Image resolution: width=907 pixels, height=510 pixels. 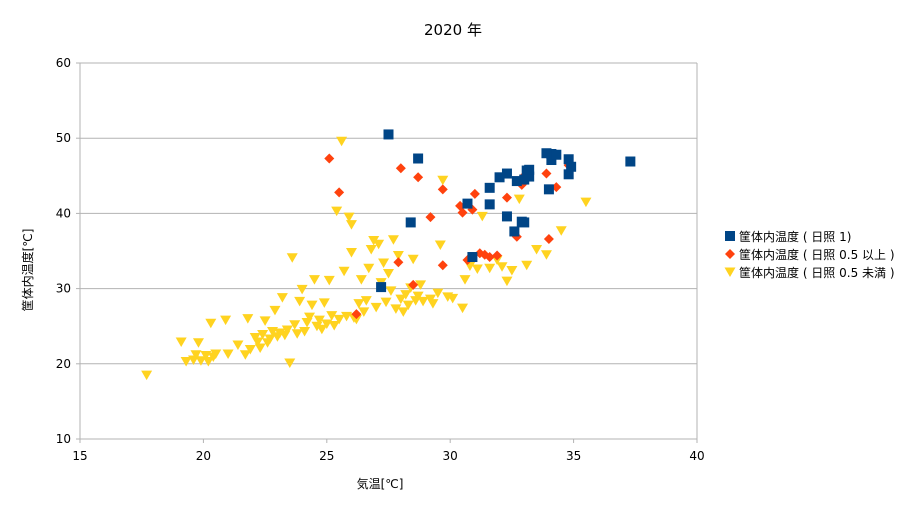 What do you see at coordinates (27, 270) in the screenshot?
I see `y-axis-title: 筐体内温度[℃]` at bounding box center [27, 270].